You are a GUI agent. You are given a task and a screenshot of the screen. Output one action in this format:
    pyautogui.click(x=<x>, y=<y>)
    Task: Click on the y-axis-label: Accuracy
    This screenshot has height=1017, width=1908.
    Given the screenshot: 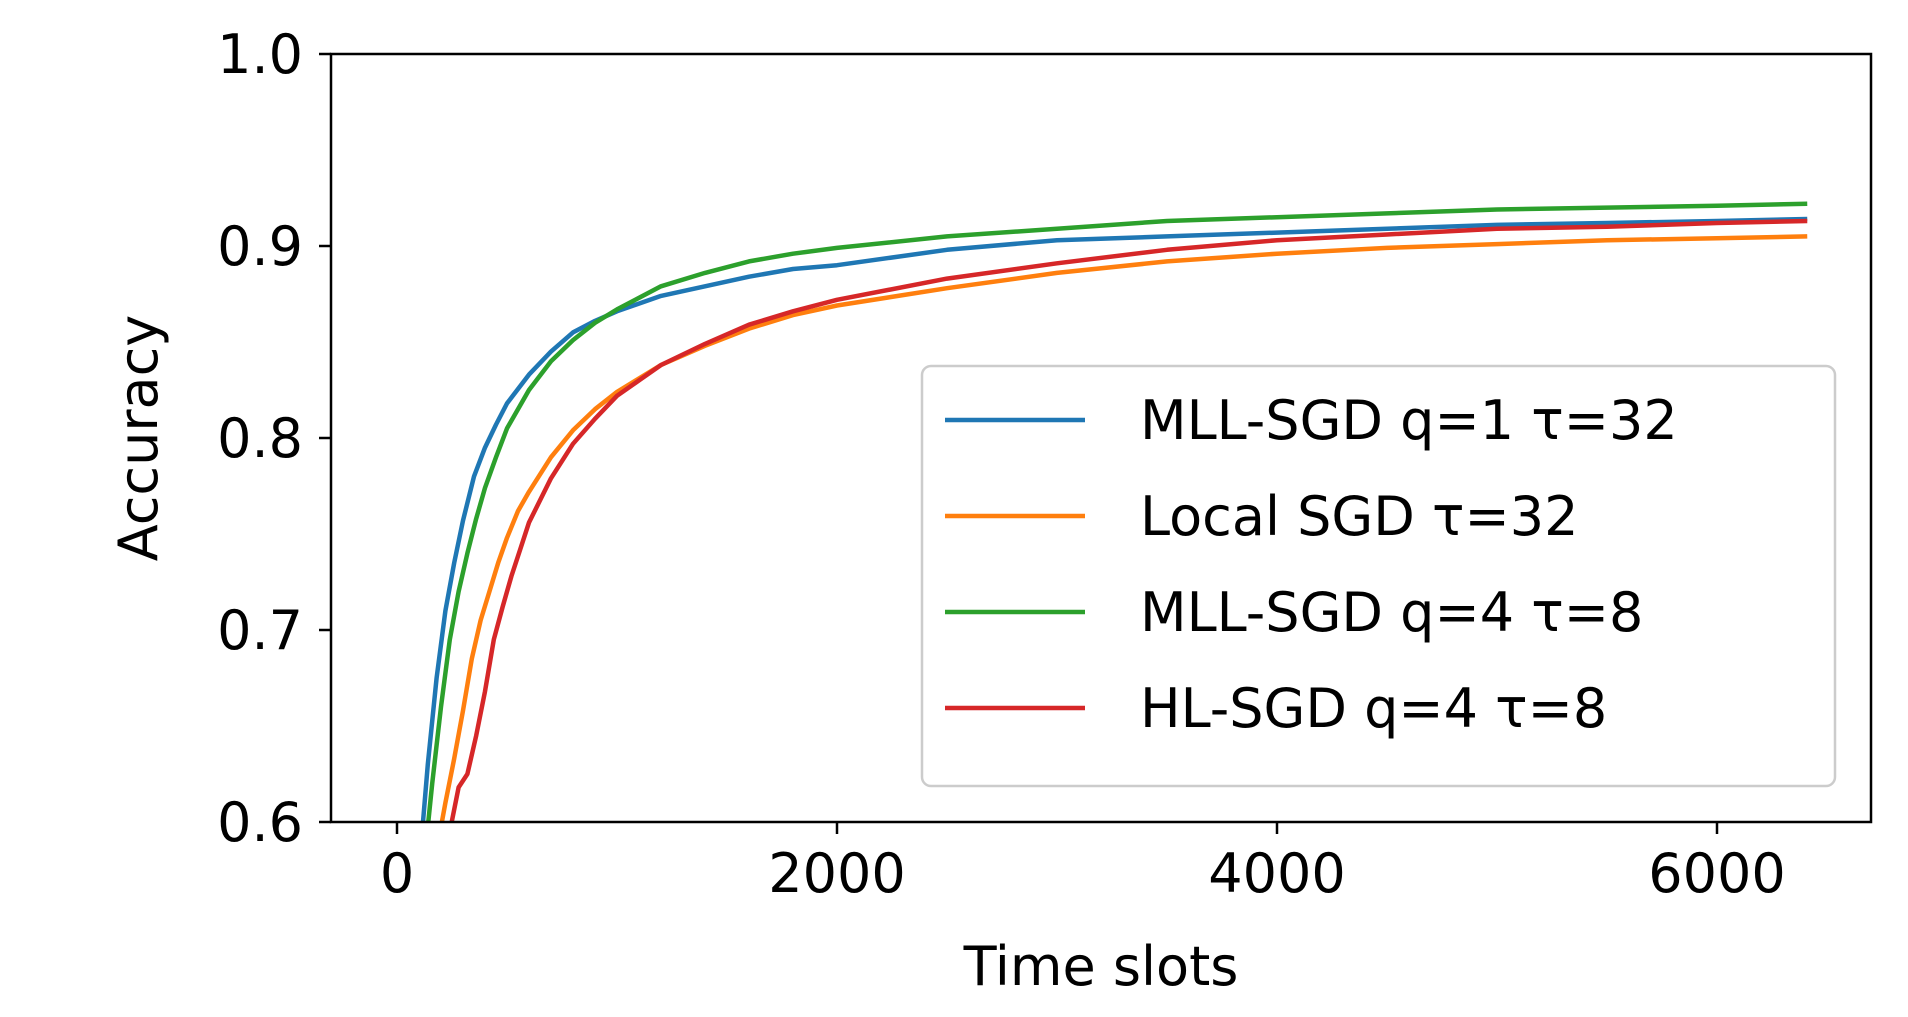 What is the action you would take?
    pyautogui.click(x=138, y=438)
    